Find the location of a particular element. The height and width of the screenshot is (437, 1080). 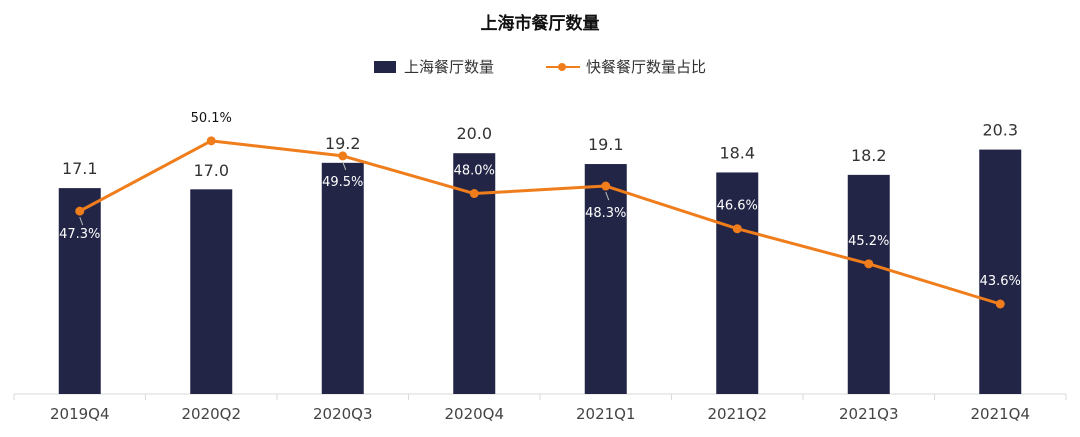

line-value-label: 45.2% is located at coordinates (868, 241).